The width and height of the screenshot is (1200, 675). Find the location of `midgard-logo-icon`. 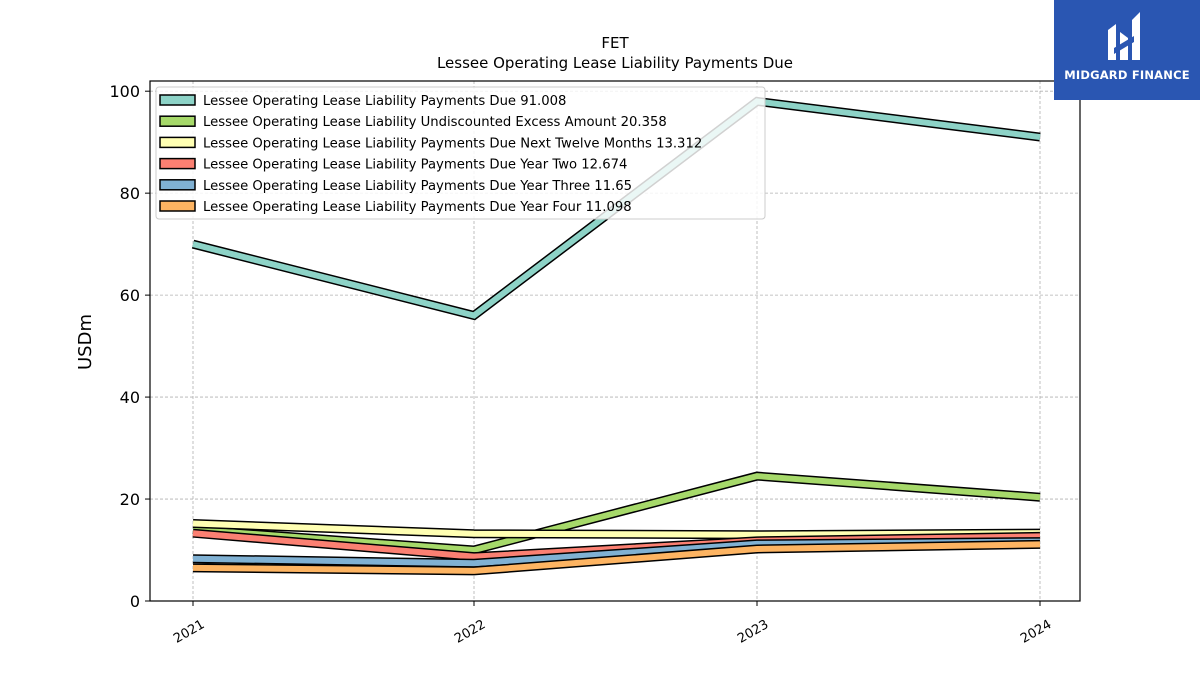

midgard-logo-icon is located at coordinates (1124, 36).